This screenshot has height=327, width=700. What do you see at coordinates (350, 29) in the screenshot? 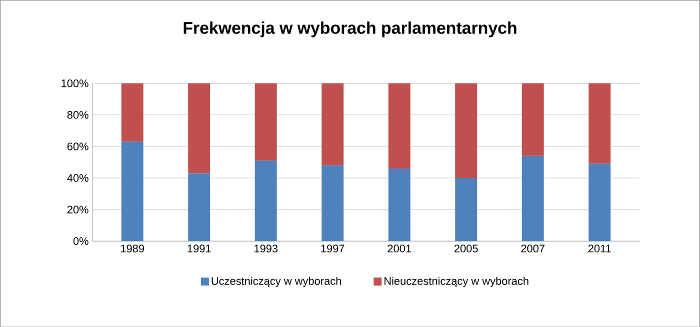
I see `chart-title: Frekwencja w wyborach parlamentarnych` at bounding box center [350, 29].